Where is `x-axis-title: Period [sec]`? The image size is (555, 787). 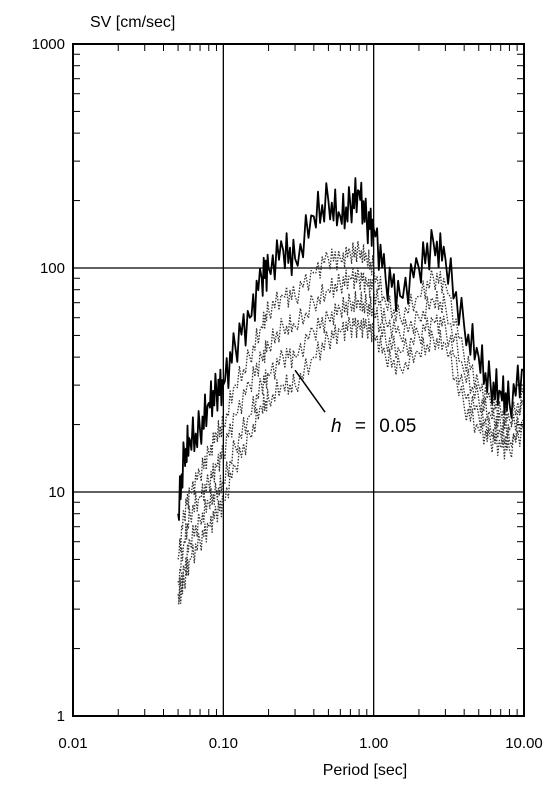
x-axis-title: Period [sec] is located at coordinates (365, 770).